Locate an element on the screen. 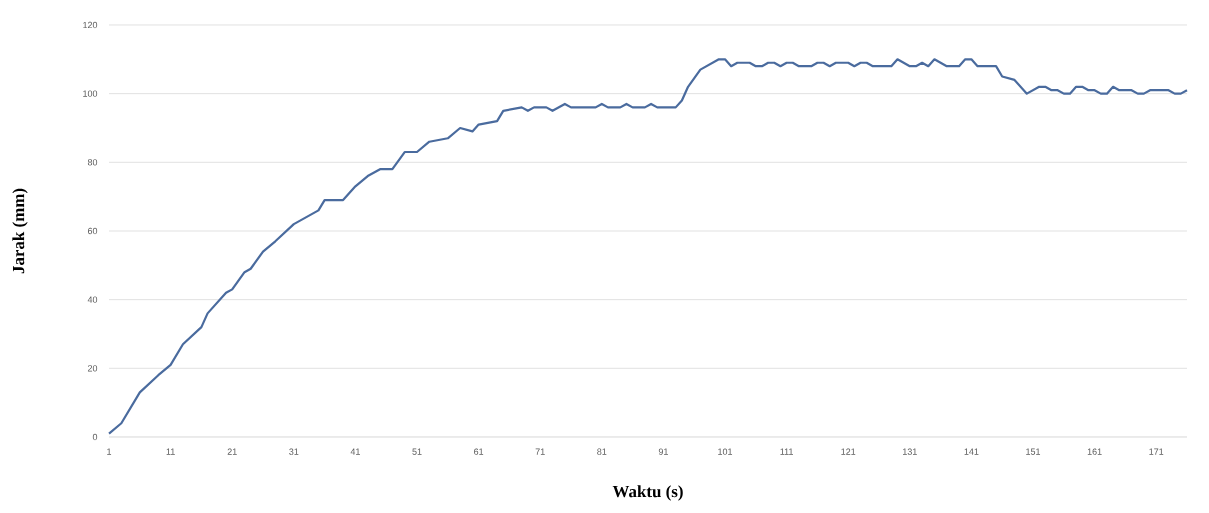  x-tick-label: 131 is located at coordinates (910, 451).